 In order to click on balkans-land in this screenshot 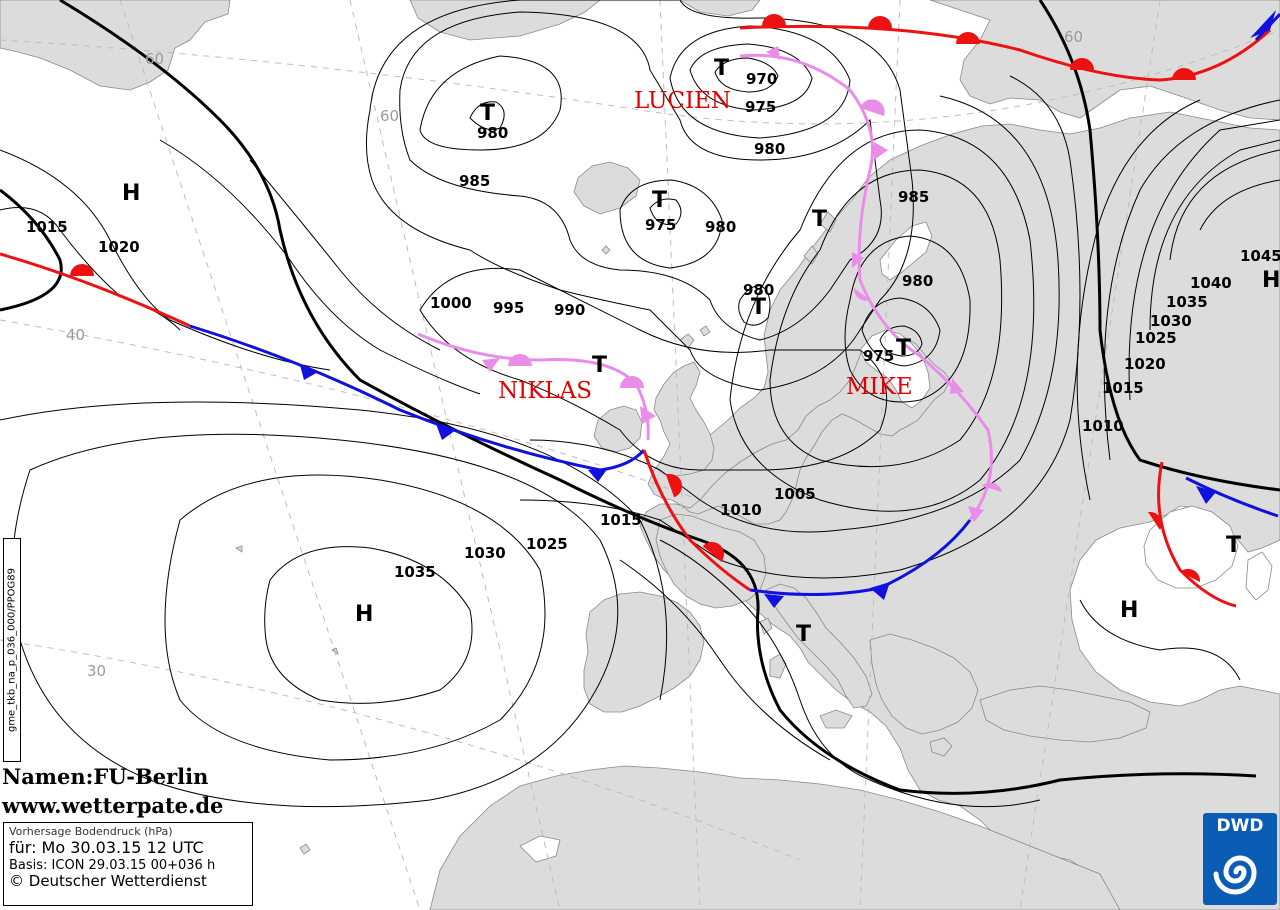, I will do `click(924, 684)`.